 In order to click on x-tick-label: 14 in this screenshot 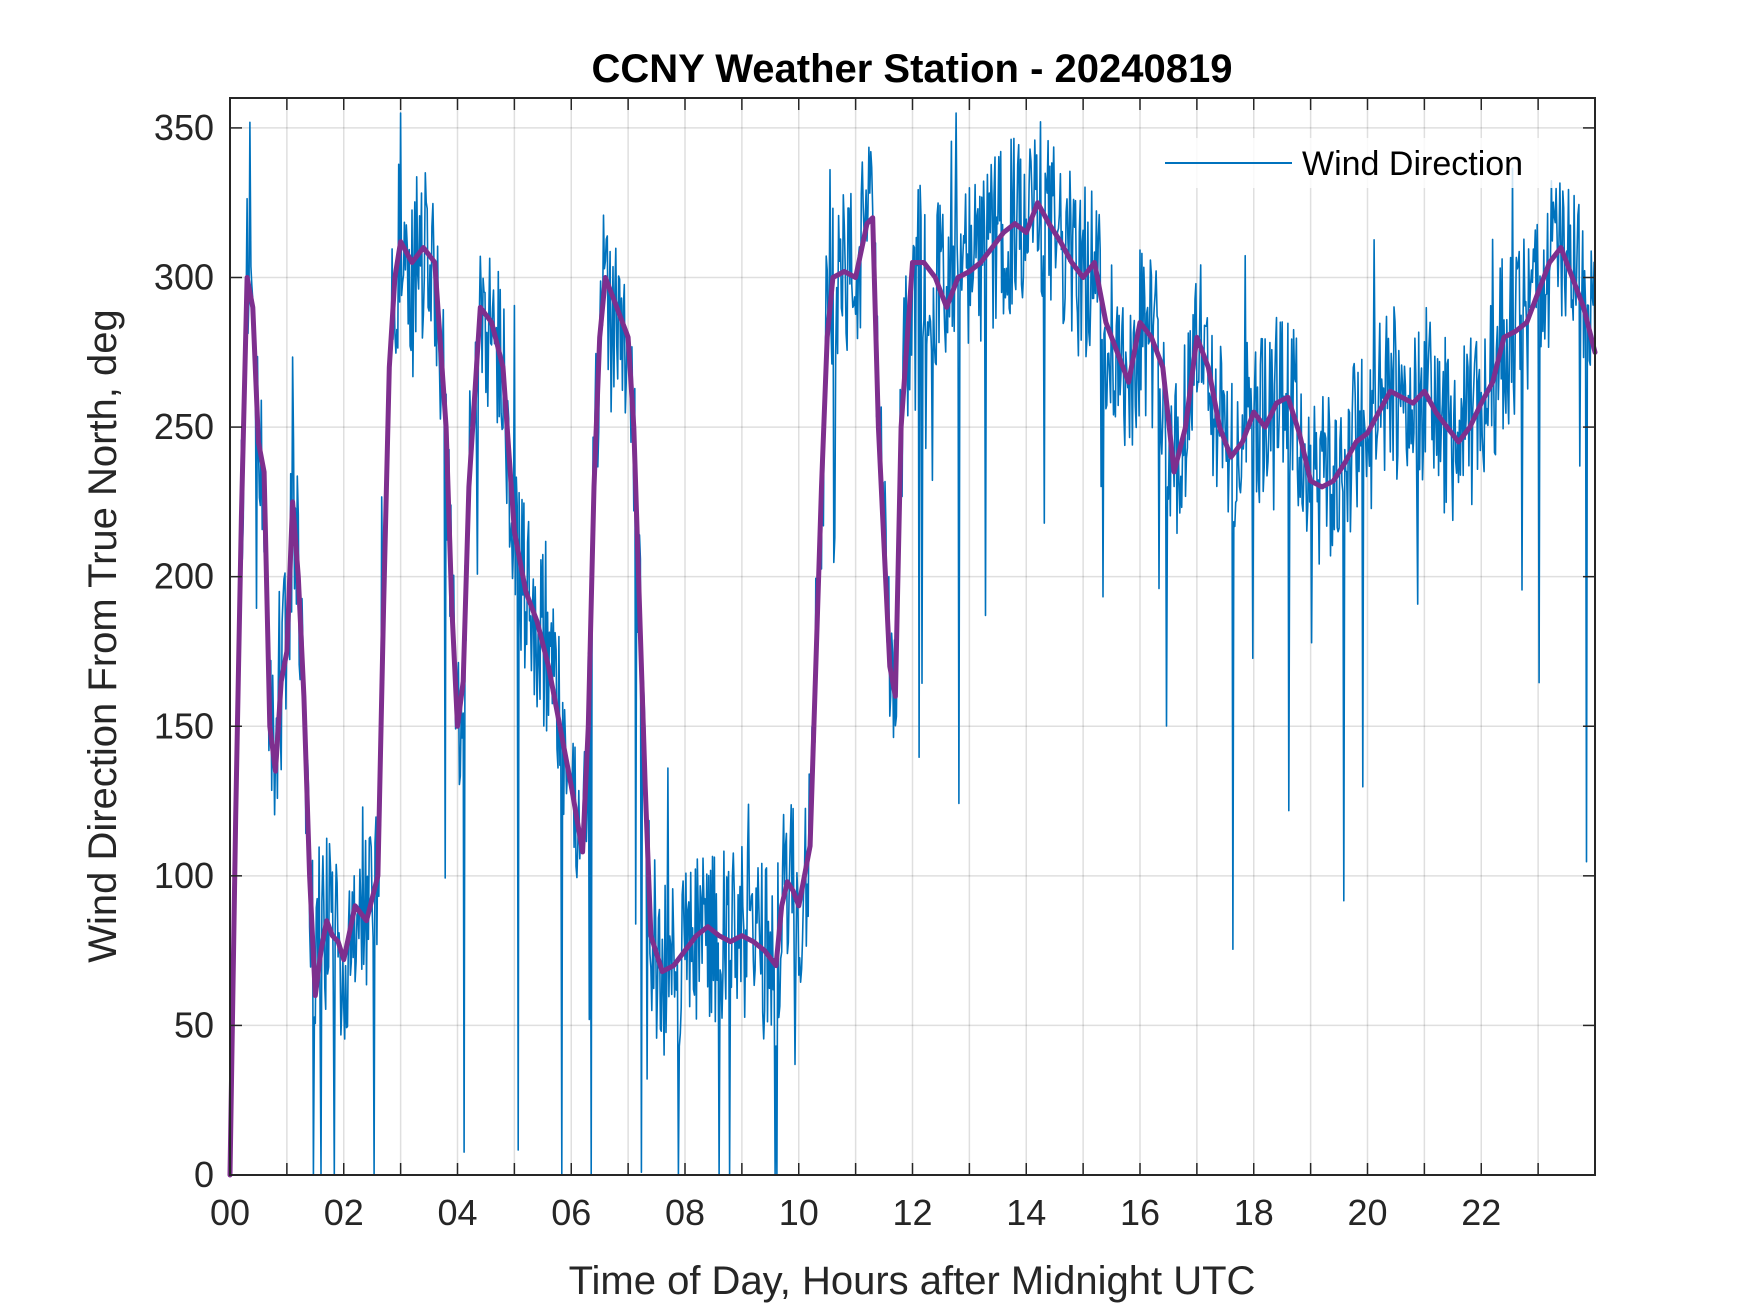, I will do `click(1026, 1212)`.